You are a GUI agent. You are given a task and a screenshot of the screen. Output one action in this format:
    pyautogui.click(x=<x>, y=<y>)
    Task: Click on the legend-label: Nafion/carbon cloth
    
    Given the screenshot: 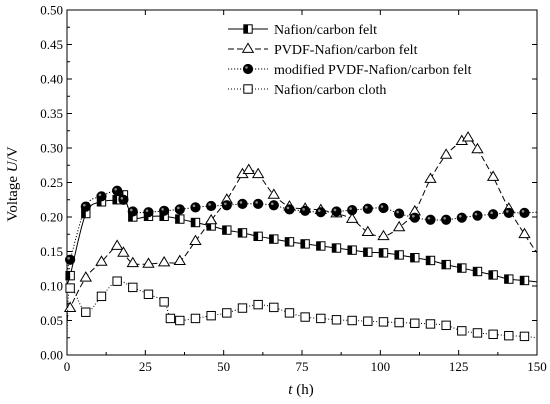 What is the action you would take?
    pyautogui.click(x=330, y=90)
    